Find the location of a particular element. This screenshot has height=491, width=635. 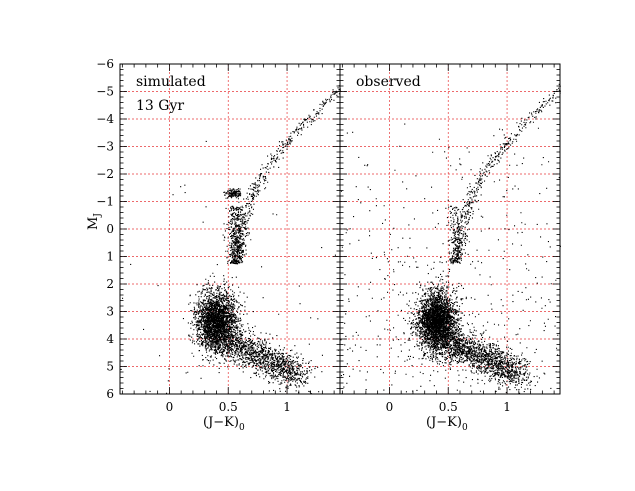

y-tick-label: −2 is located at coordinates (105, 174).